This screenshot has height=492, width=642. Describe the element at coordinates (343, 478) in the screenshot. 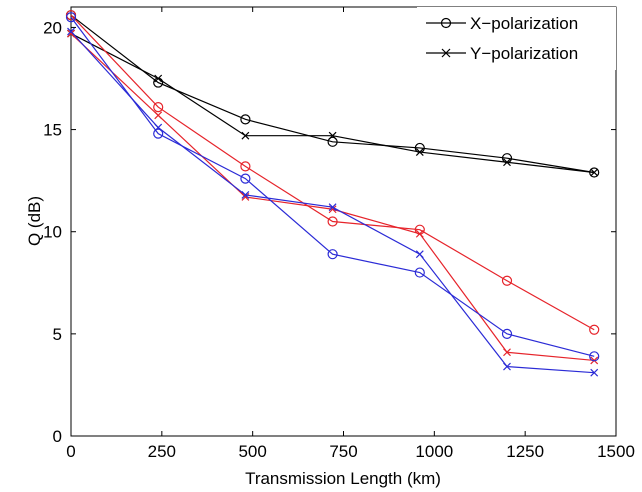

I see `x-axis-label: Transmission Length (km)` at that location.